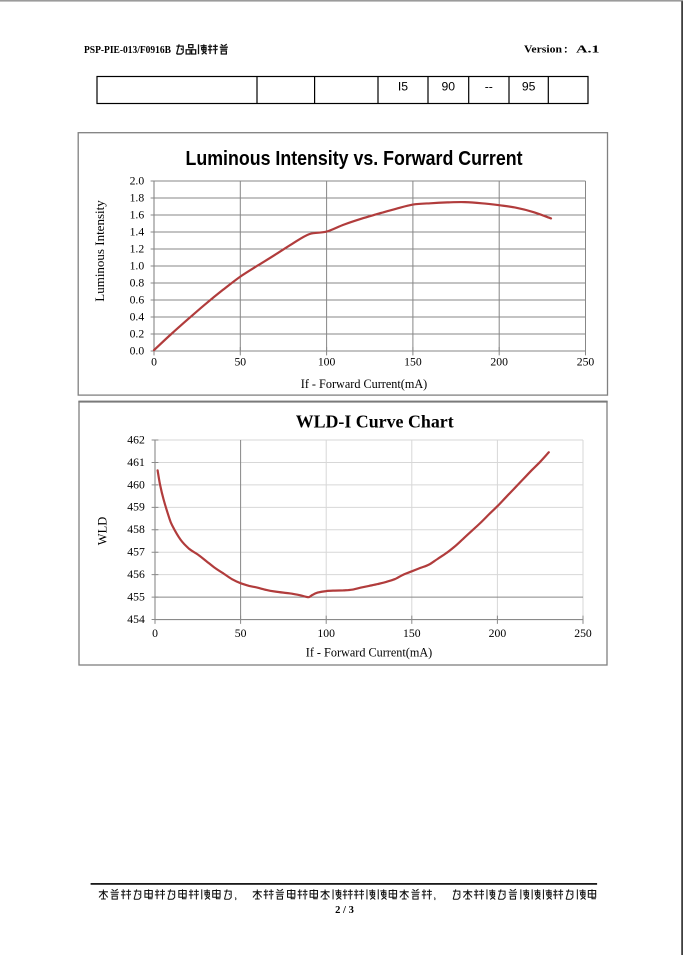 The image size is (683, 955). What do you see at coordinates (588, 50) in the screenshot?
I see `svg-text: A.1` at bounding box center [588, 50].